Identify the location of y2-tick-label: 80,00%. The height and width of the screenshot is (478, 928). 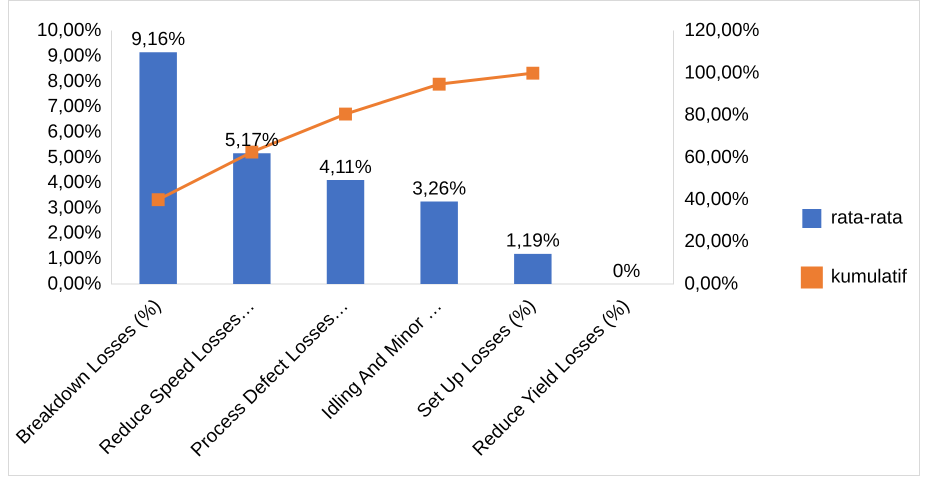
(716, 115).